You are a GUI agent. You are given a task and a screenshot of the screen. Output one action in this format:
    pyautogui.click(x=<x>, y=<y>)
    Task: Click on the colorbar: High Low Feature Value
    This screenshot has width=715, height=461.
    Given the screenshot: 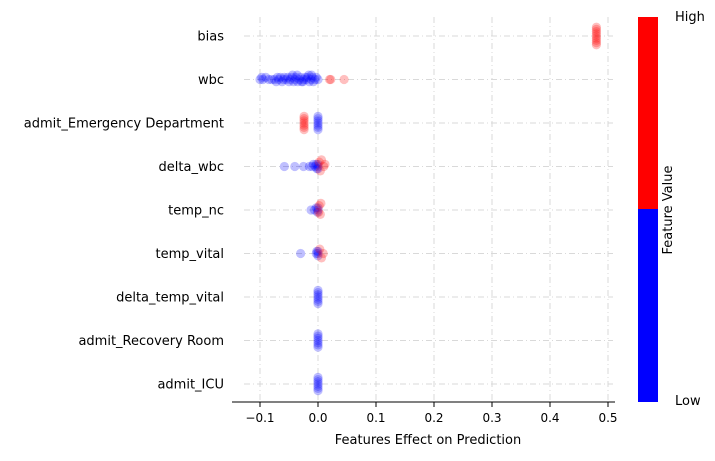 What is the action you would take?
    pyautogui.click(x=671, y=209)
    